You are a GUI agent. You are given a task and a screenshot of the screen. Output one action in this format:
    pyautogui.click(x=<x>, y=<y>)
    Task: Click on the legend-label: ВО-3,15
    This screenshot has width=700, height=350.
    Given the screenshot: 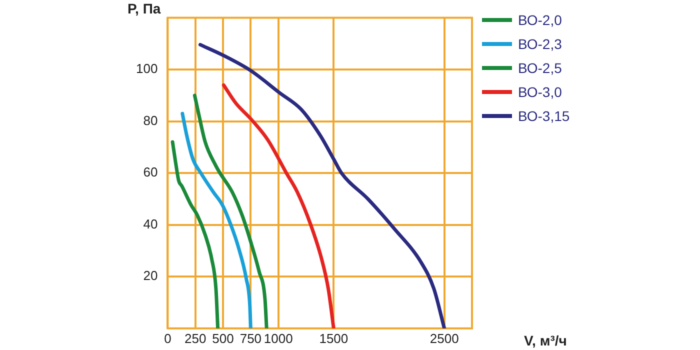 What is the action you would take?
    pyautogui.click(x=544, y=116)
    